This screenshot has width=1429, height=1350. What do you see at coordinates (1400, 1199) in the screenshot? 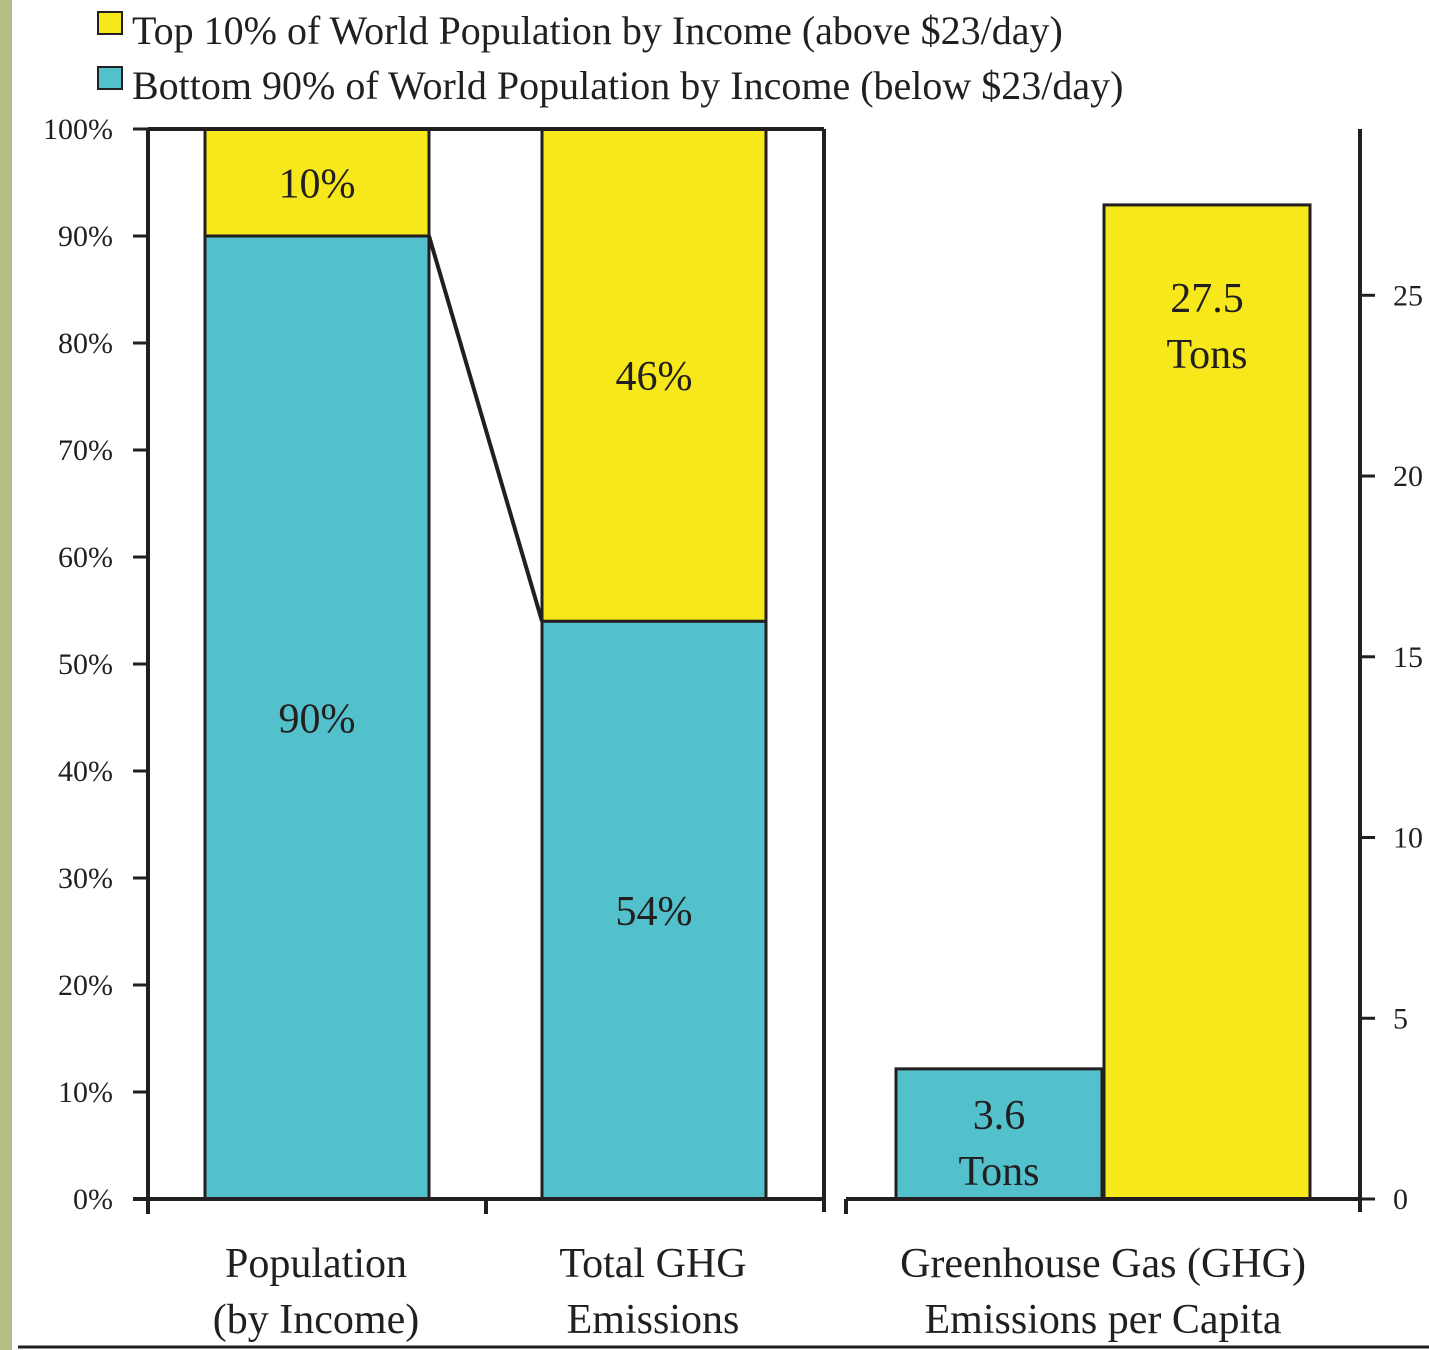
I see `right-y-tick-label: 0` at bounding box center [1400, 1199].